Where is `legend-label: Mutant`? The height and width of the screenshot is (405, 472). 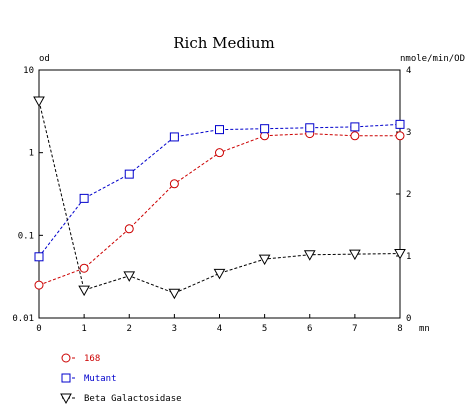 legend-label: Mutant is located at coordinates (100, 379).